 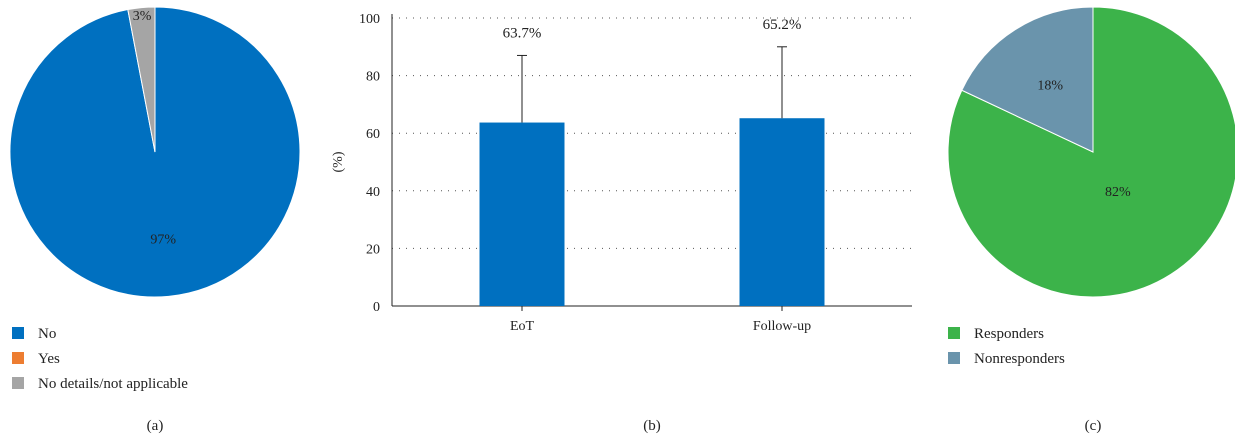 I want to click on slice-label: 3%, so click(x=142, y=16).